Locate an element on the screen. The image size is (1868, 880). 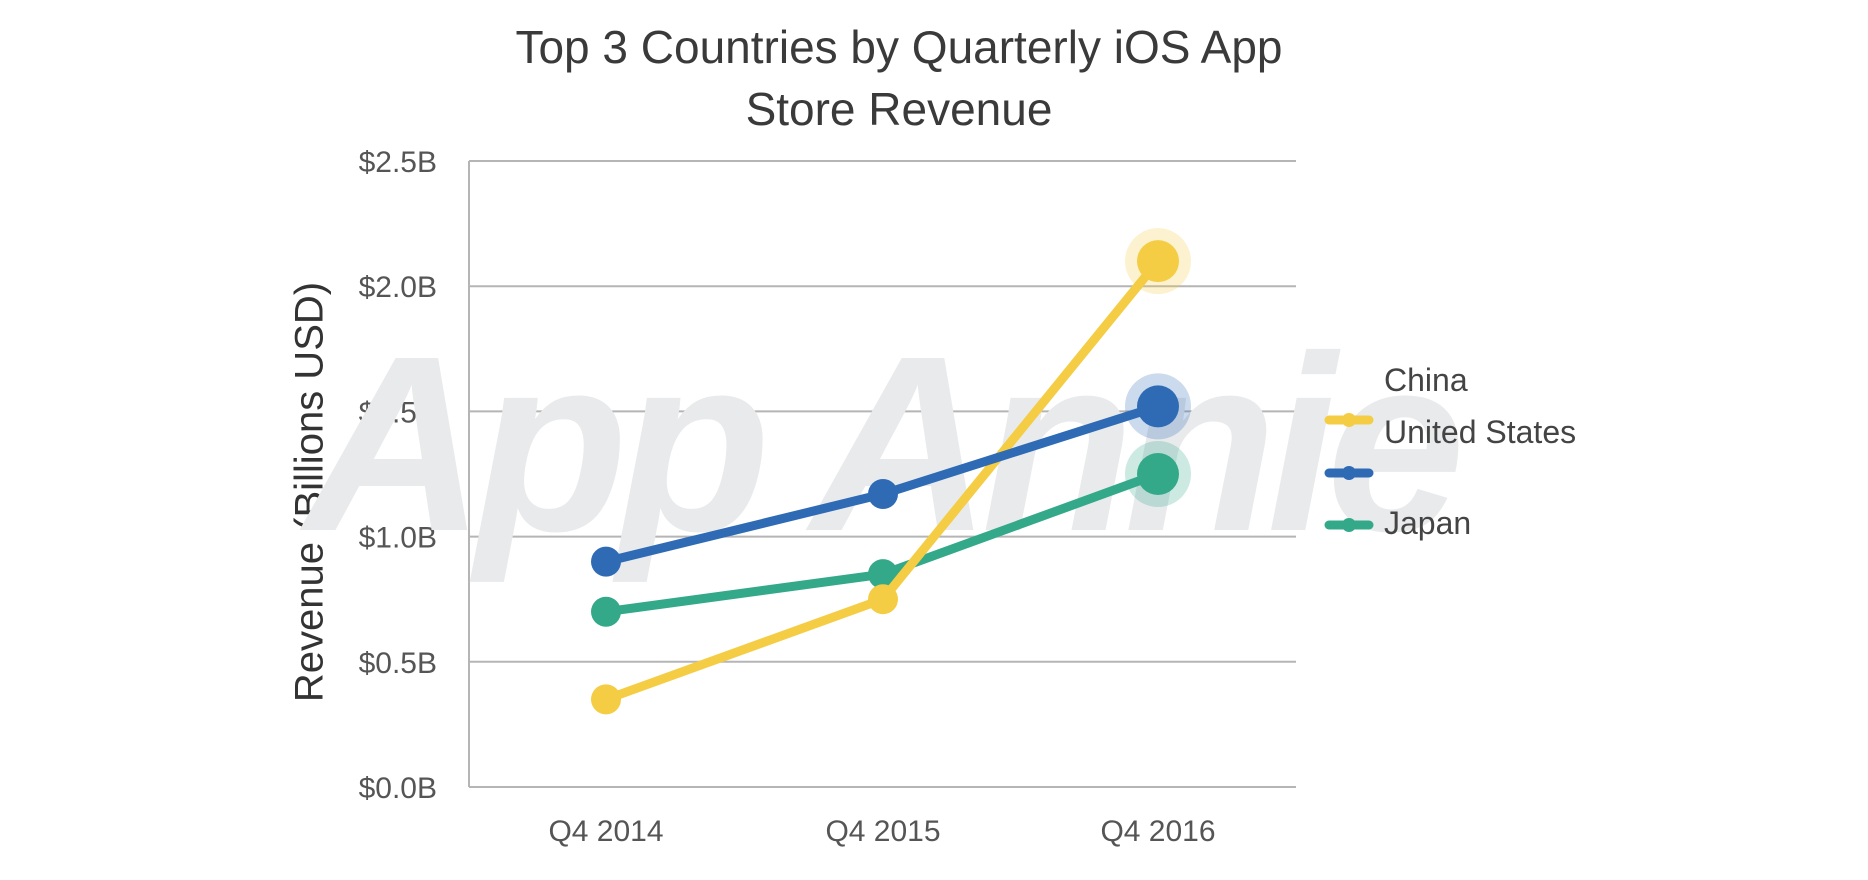
y-tick-label: $1.0B is located at coordinates (398, 538).